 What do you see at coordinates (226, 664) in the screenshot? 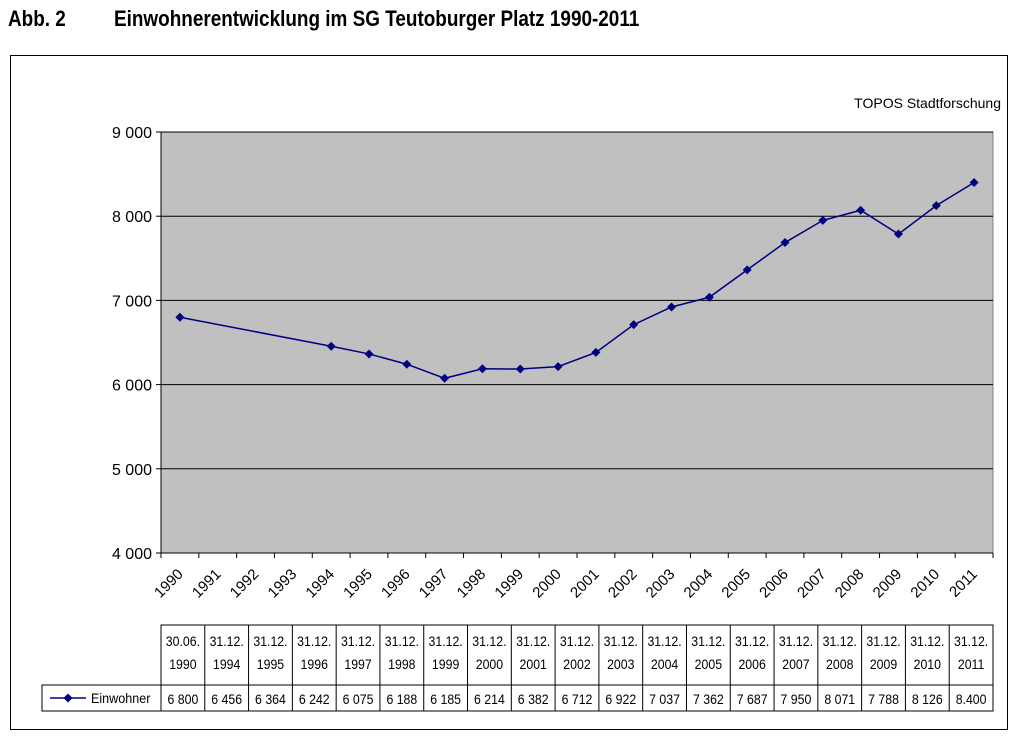
I see `table-date-line2: 1994` at bounding box center [226, 664].